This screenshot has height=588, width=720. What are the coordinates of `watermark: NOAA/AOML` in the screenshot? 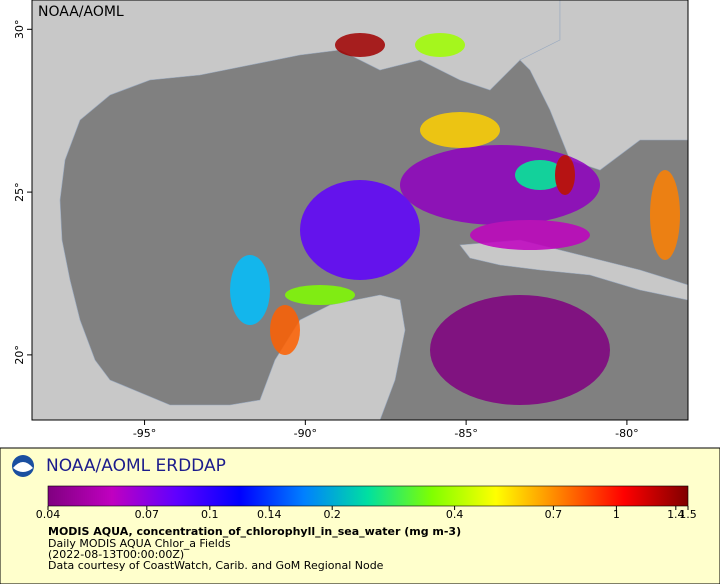 It's located at (81, 12).